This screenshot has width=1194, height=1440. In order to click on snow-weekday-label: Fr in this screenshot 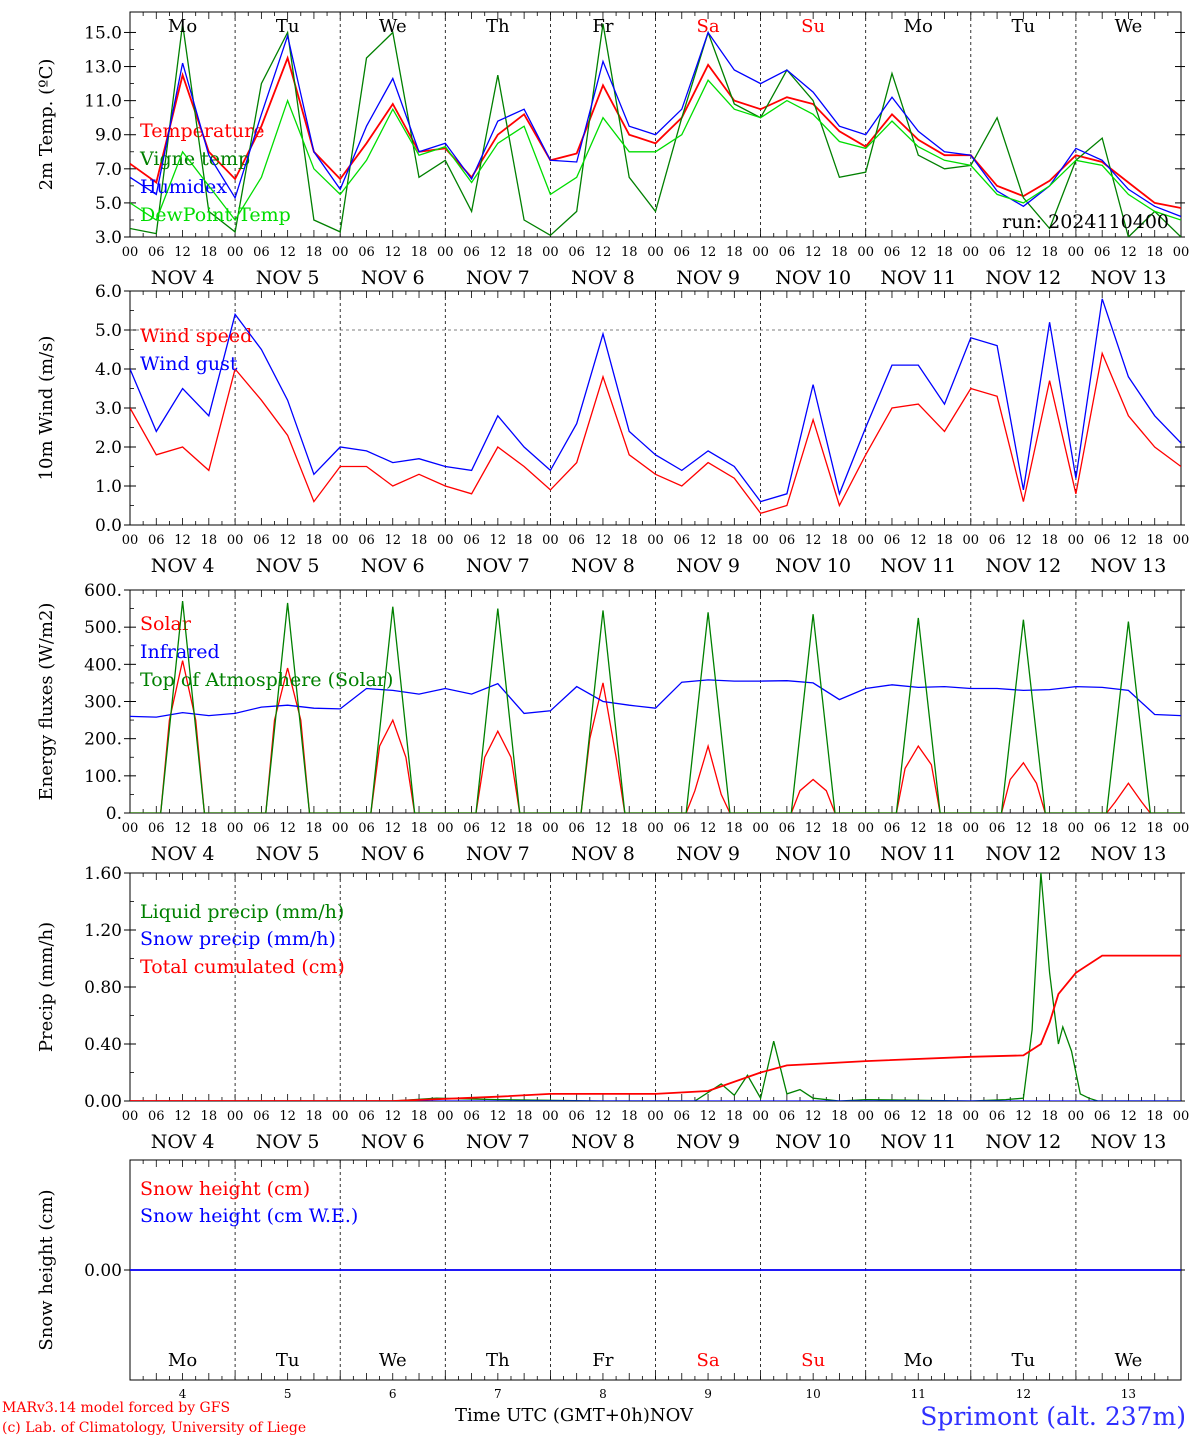, I will do `click(602, 1360)`.